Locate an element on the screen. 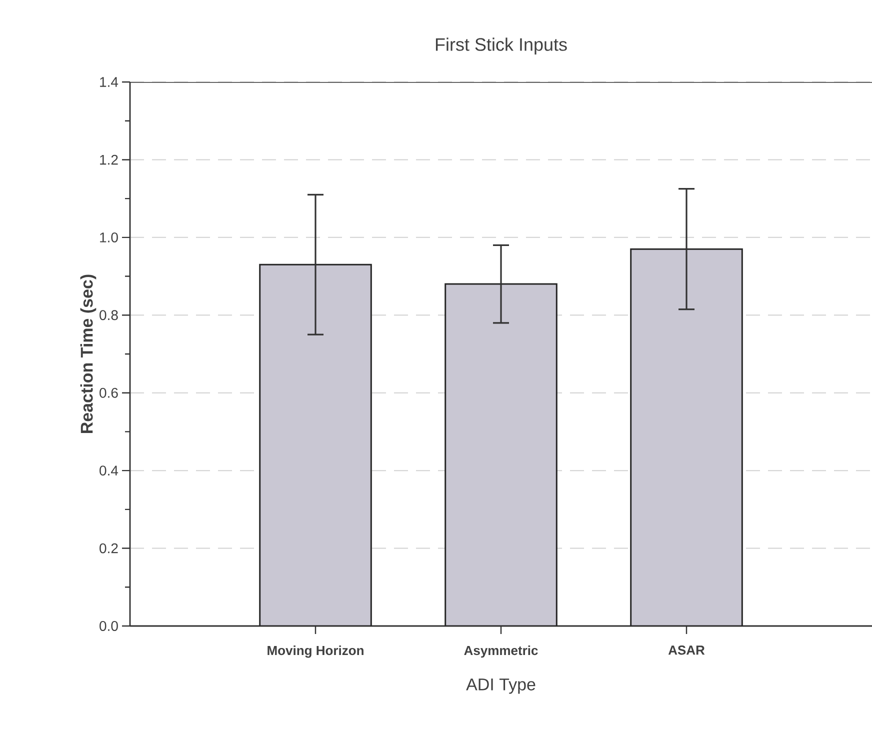 This screenshot has width=872, height=729. y-tick-label: 0.8 is located at coordinates (109, 315).